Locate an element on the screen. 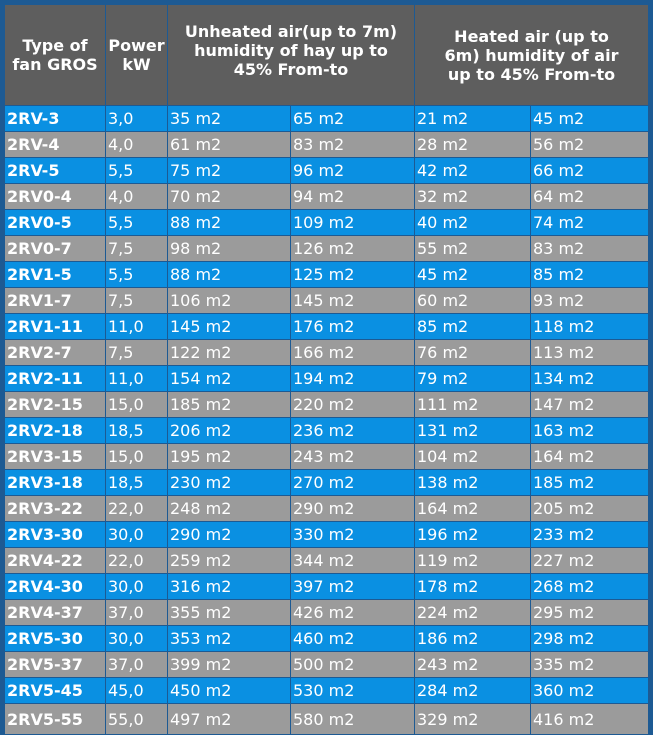 The width and height of the screenshot is (653, 735). table-row: 2RV3-30 30,0 290 m2 330 m2 196 m2 233 m2 is located at coordinates (327, 534).